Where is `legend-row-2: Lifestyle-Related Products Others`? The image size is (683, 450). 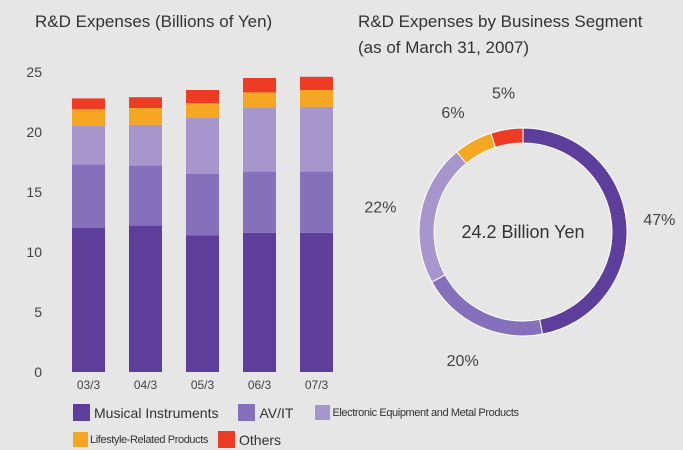
legend-row-2: Lifestyle-Related Products Others is located at coordinates (177, 439).